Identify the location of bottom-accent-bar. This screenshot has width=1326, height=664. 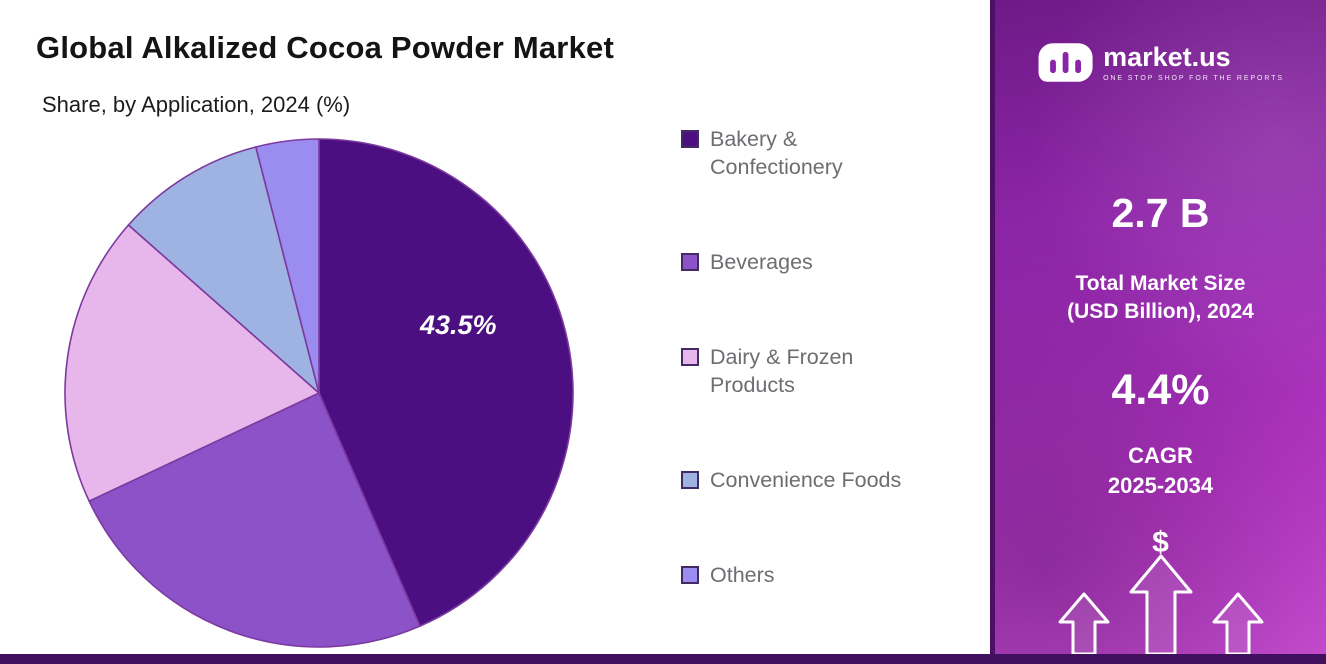
(663, 659).